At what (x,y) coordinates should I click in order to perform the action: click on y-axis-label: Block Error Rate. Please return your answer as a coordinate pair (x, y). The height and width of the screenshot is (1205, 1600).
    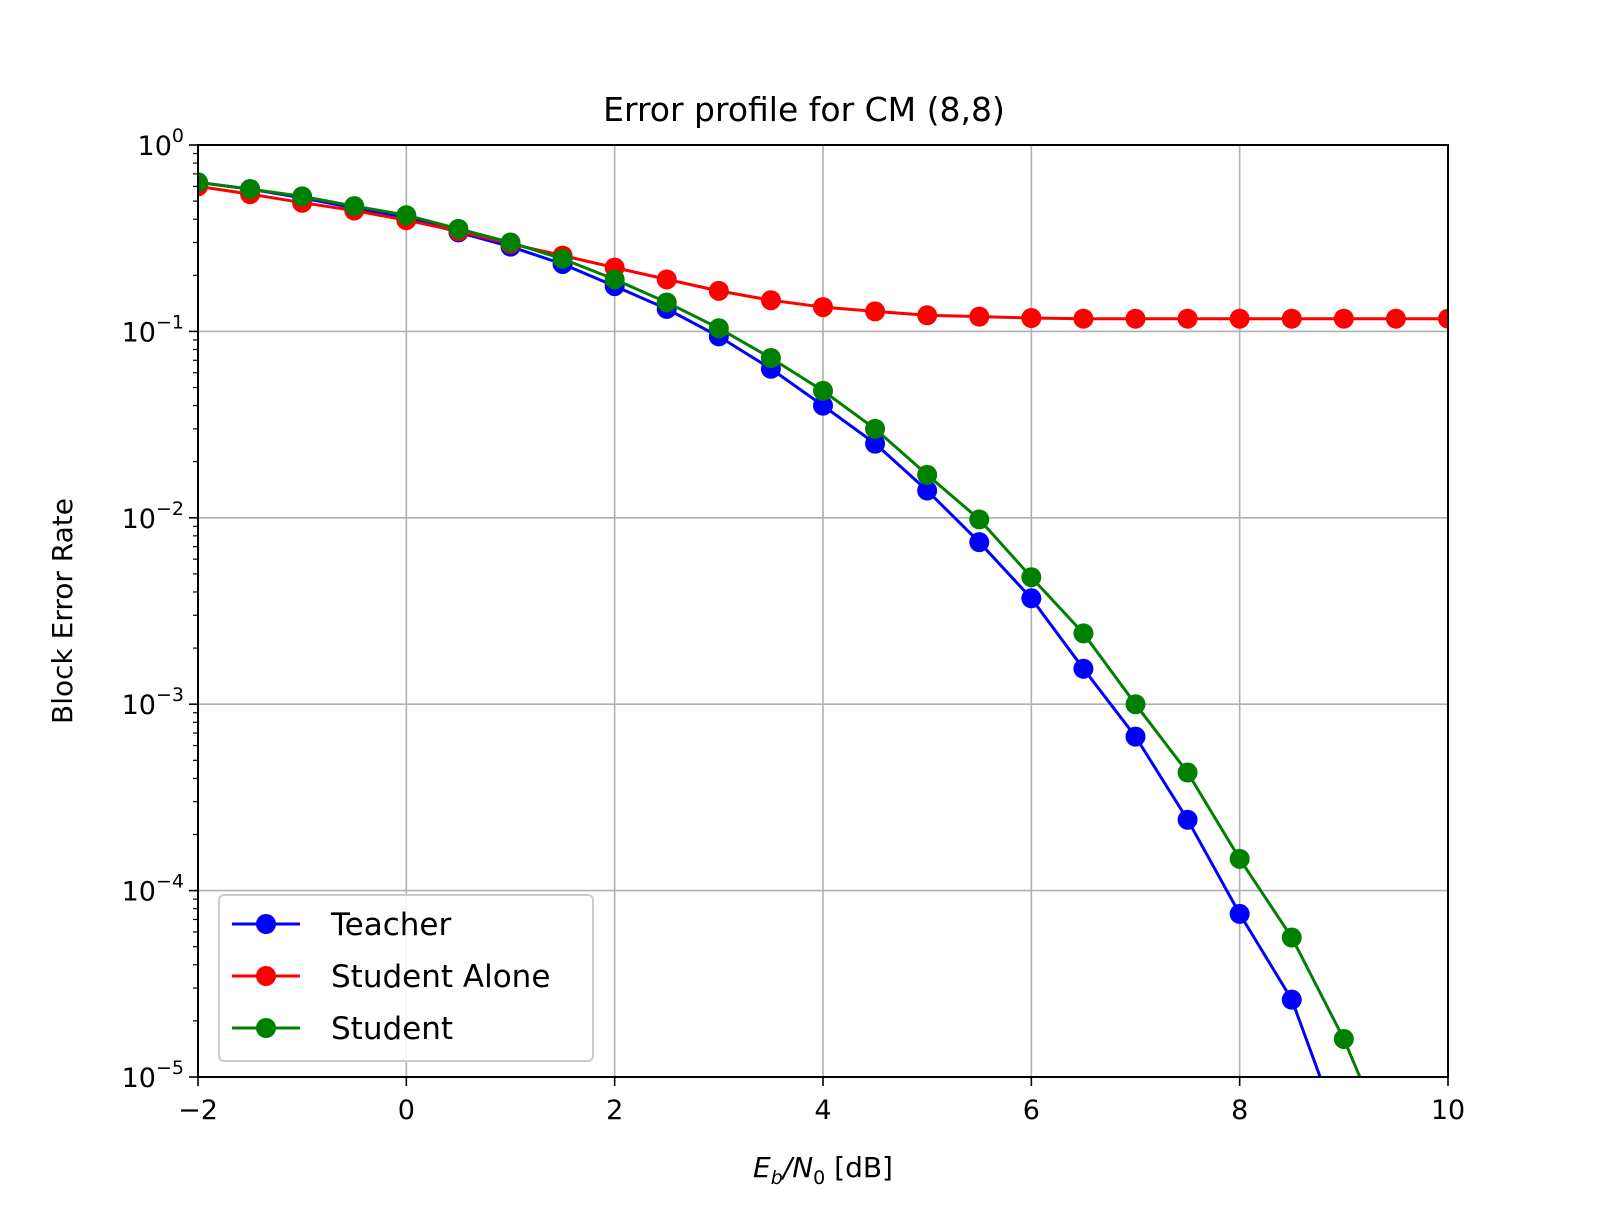
    Looking at the image, I should click on (62, 611).